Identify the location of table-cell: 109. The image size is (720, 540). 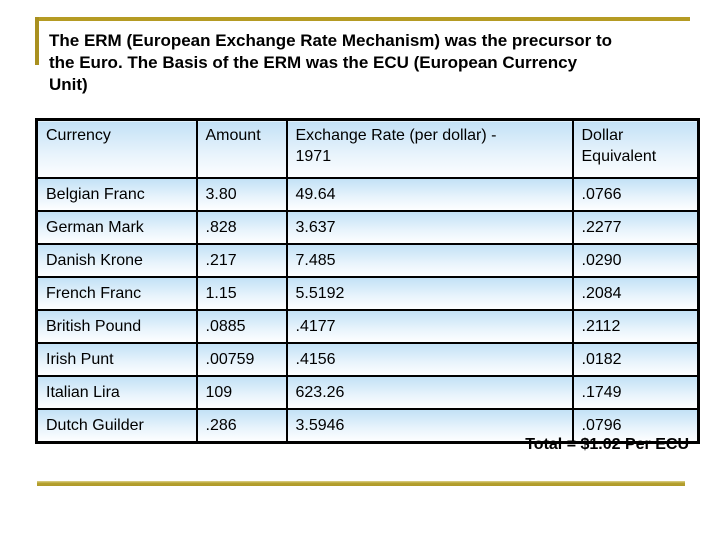
(241, 392).